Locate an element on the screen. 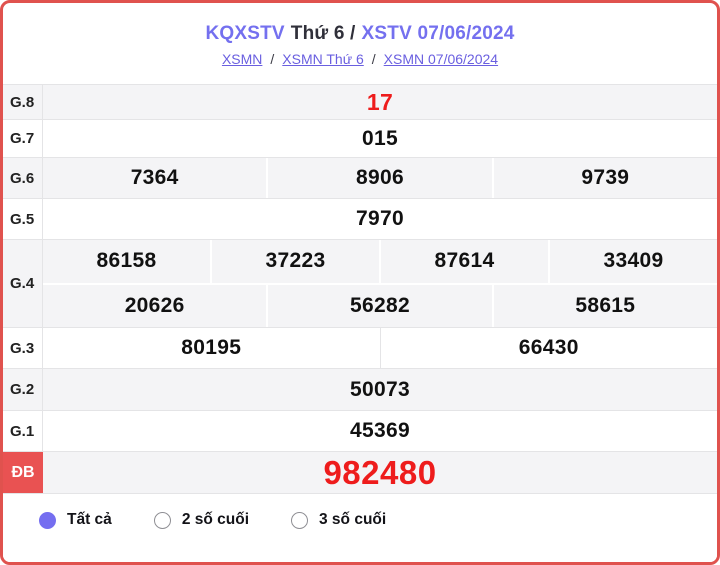  prize-number: 37223 is located at coordinates (294, 261).